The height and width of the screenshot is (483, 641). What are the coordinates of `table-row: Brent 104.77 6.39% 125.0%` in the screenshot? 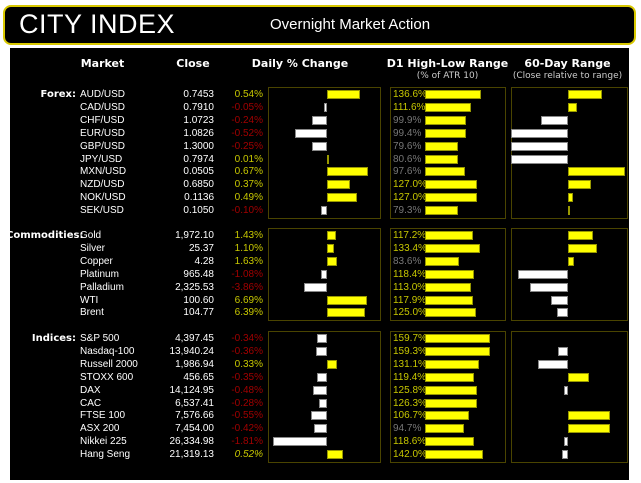 It's located at (320, 312).